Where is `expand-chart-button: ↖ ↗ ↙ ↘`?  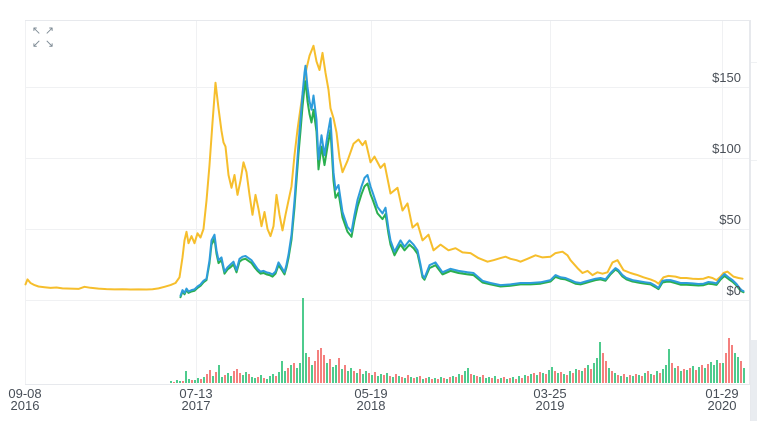
expand-chart-button: ↖ ↗ ↙ ↘ is located at coordinates (43, 39).